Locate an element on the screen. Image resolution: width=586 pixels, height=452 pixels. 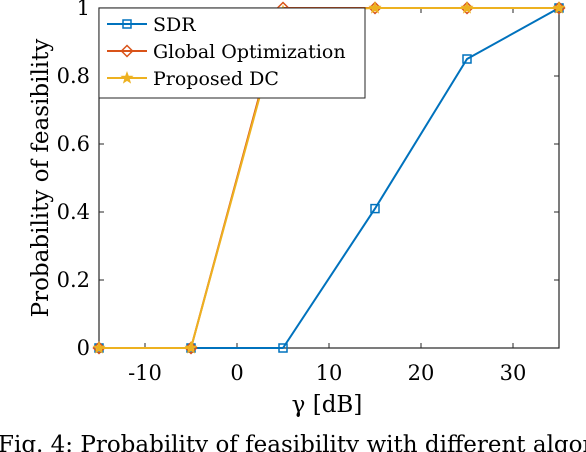
y-tick-label: 0 is located at coordinates (83, 348).